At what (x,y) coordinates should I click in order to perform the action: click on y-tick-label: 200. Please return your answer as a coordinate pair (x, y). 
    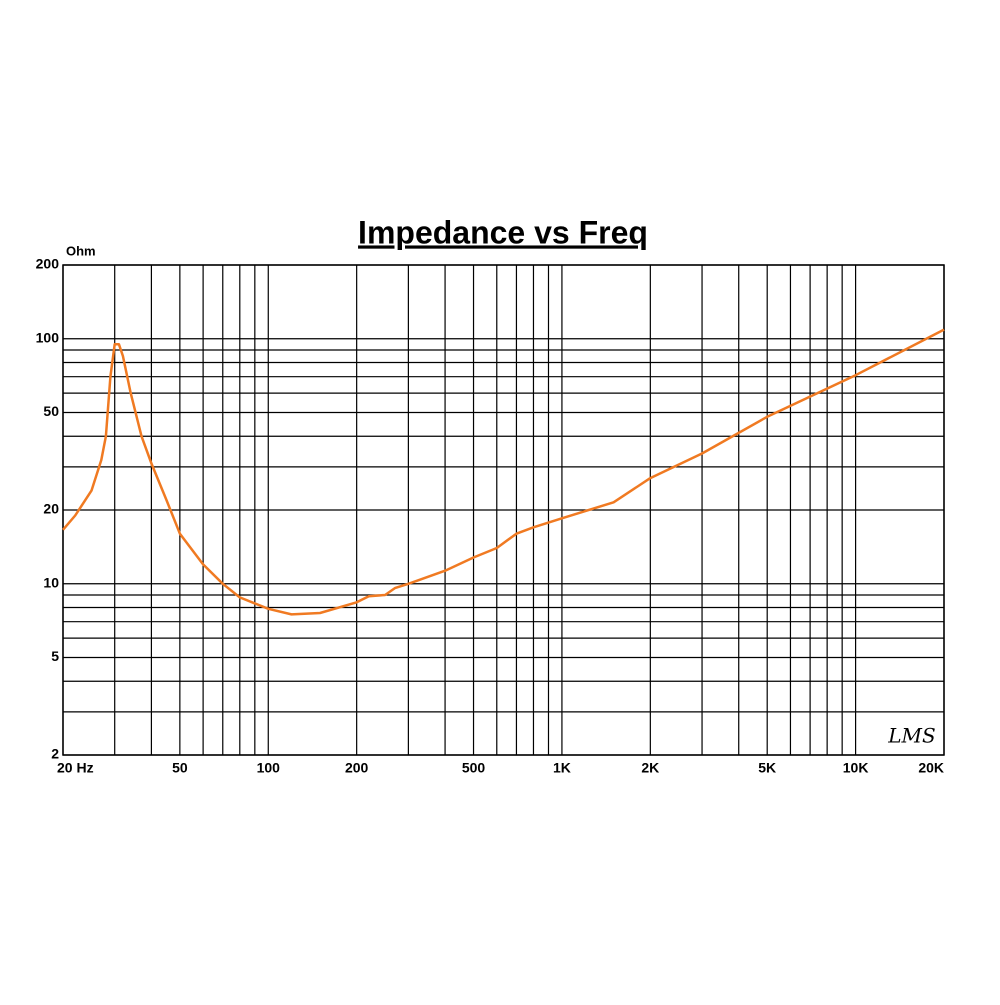
    Looking at the image, I should click on (48, 264).